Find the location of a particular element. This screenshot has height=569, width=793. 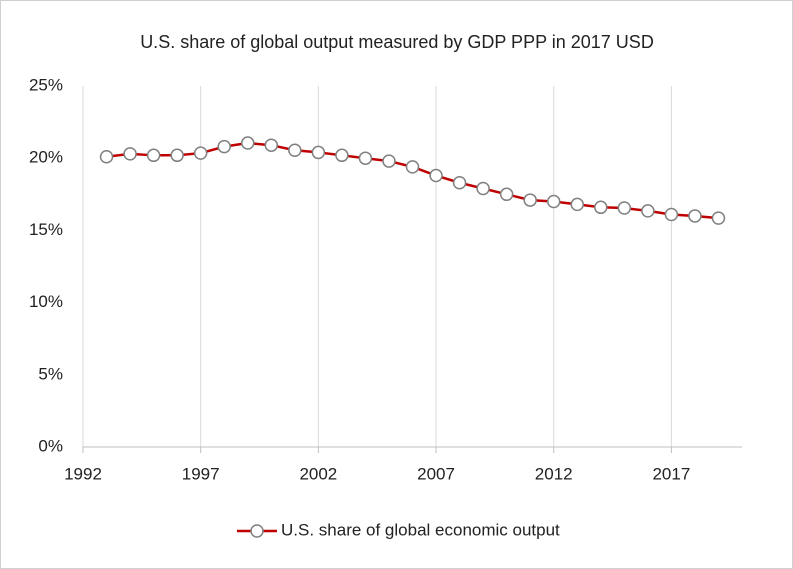

legend-label: U.S. share of global economic output is located at coordinates (420, 529).